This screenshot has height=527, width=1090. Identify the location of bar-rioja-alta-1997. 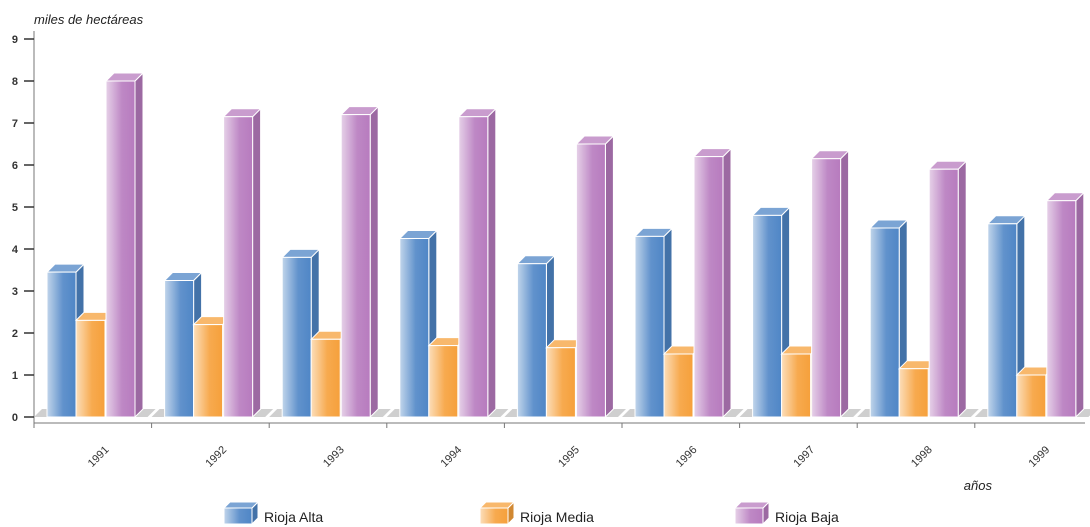
(771, 312).